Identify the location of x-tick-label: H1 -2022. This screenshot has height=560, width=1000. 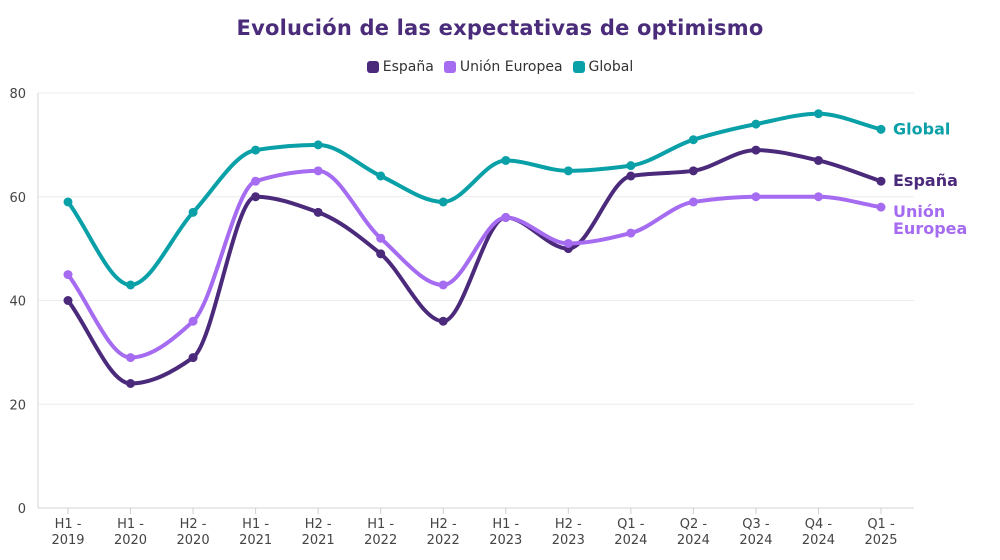
(380, 532).